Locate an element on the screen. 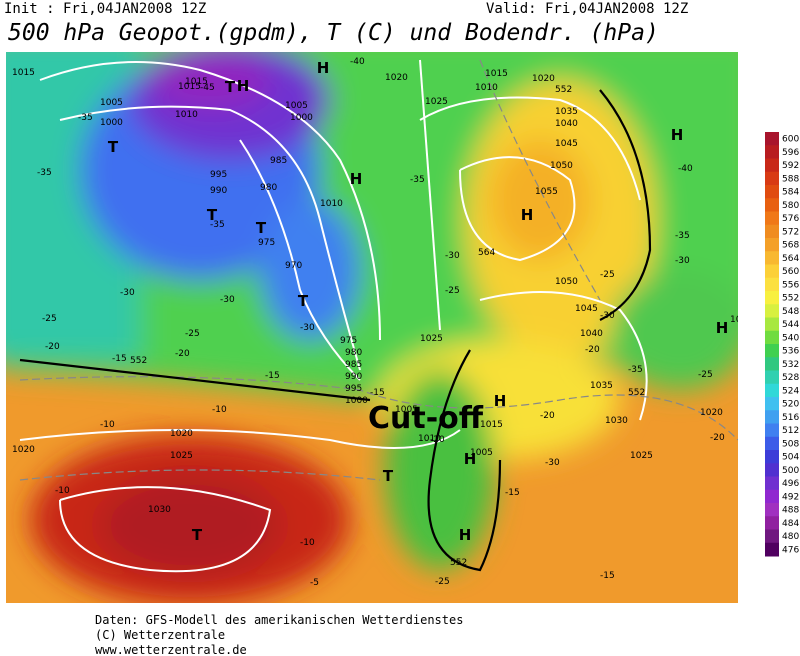  isoline-label: 1030 is located at coordinates (616, 421).